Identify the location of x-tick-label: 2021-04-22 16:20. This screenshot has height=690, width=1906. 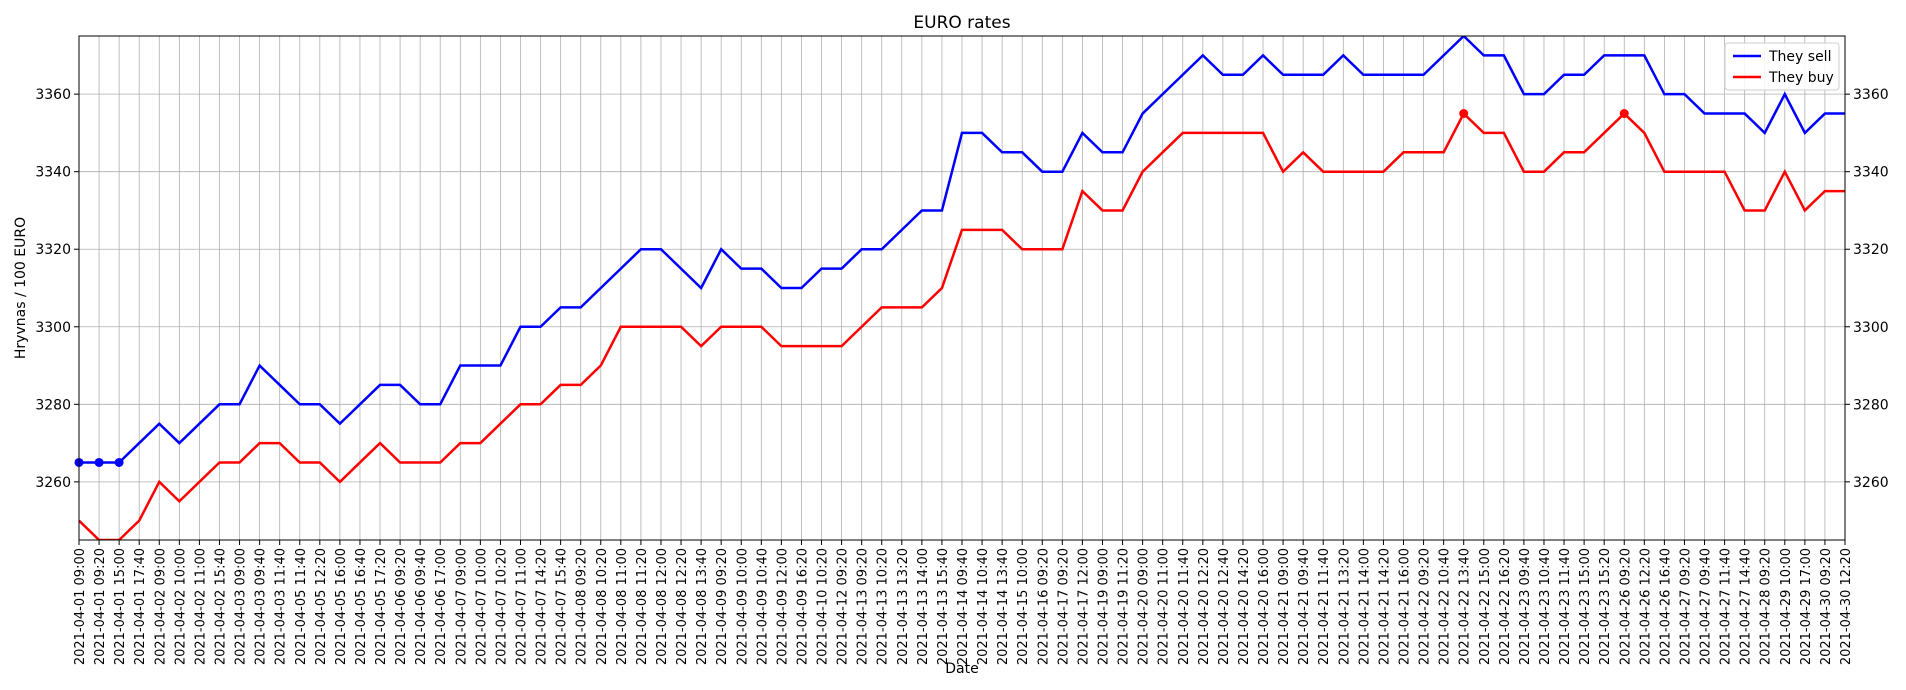
(1505, 606).